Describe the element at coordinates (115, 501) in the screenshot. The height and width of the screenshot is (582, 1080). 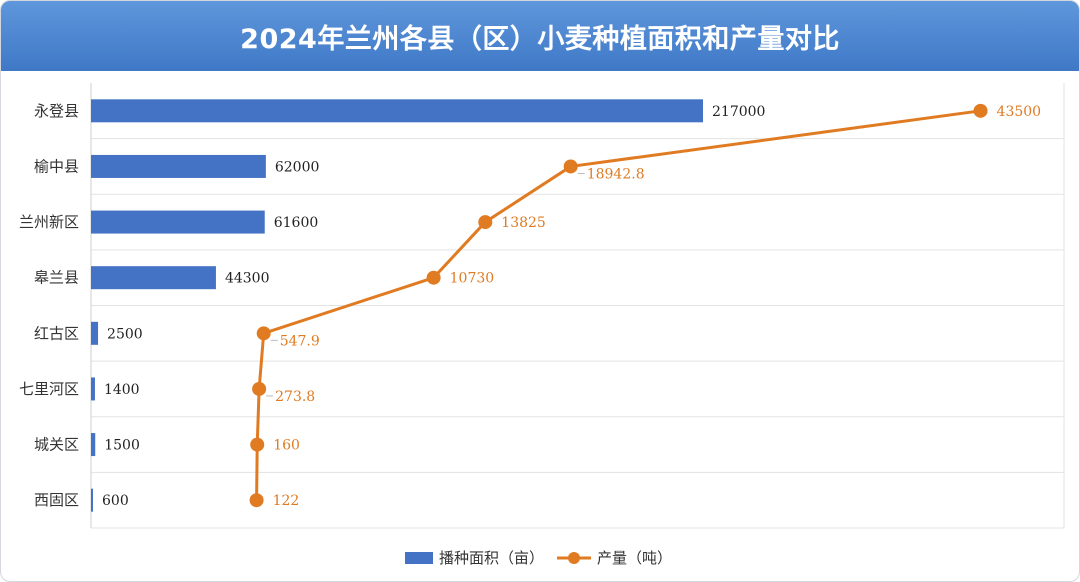
I see `area-bar-label: 600` at that location.